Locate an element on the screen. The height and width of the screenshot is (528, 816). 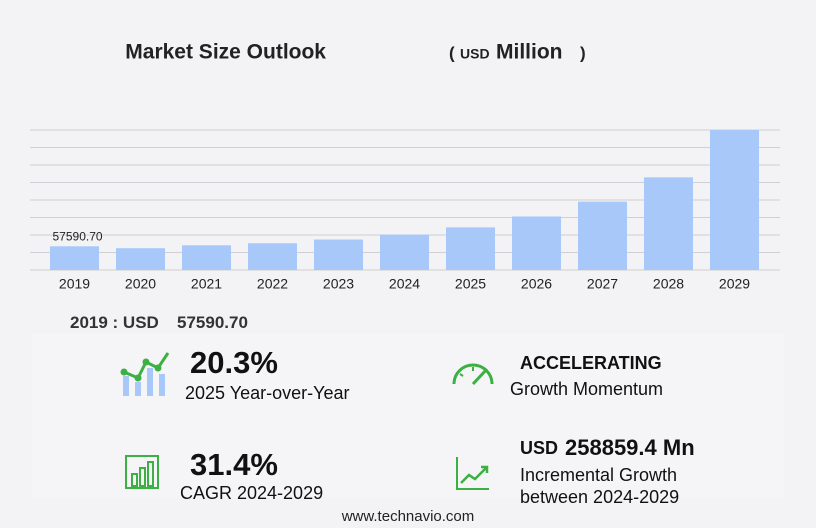
momentum-icon is located at coordinates (473, 374).